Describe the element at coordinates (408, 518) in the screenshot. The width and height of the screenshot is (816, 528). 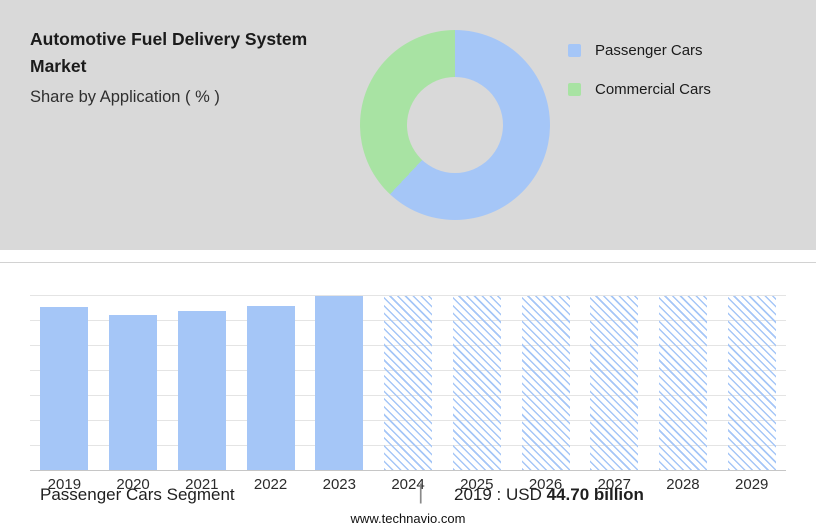
I see `website-footer: www.technavio.com` at that location.